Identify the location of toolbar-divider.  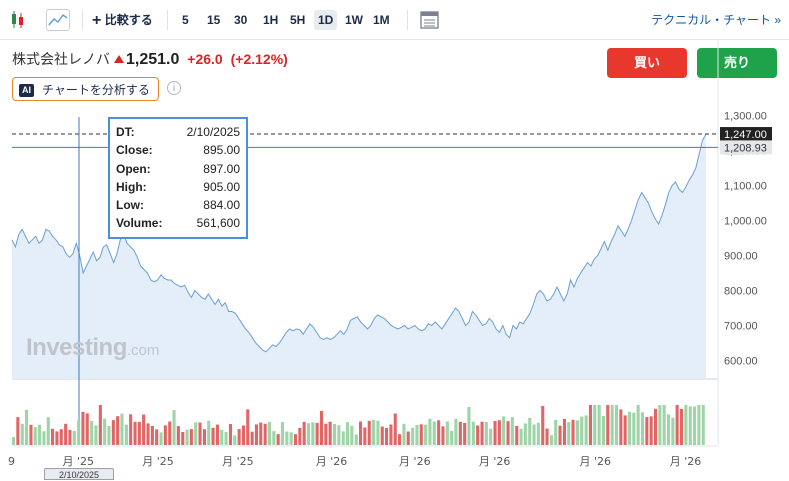
(407, 20).